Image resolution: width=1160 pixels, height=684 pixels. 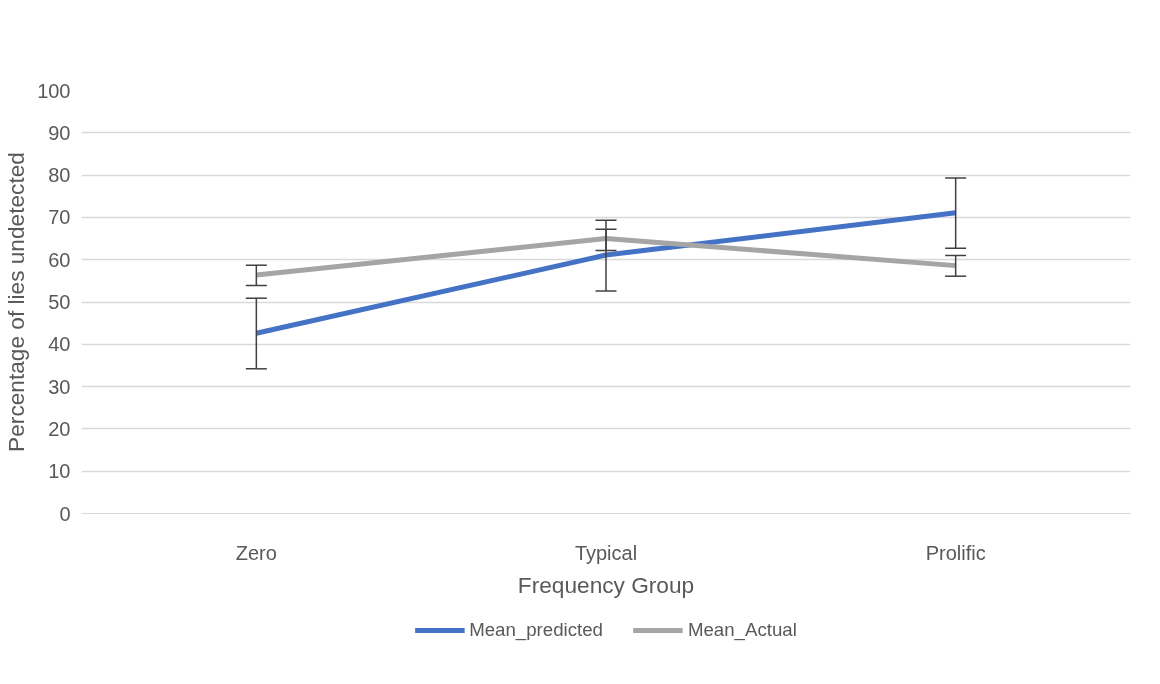 What do you see at coordinates (59, 132) in the screenshot?
I see `y-tick-label: 90` at bounding box center [59, 132].